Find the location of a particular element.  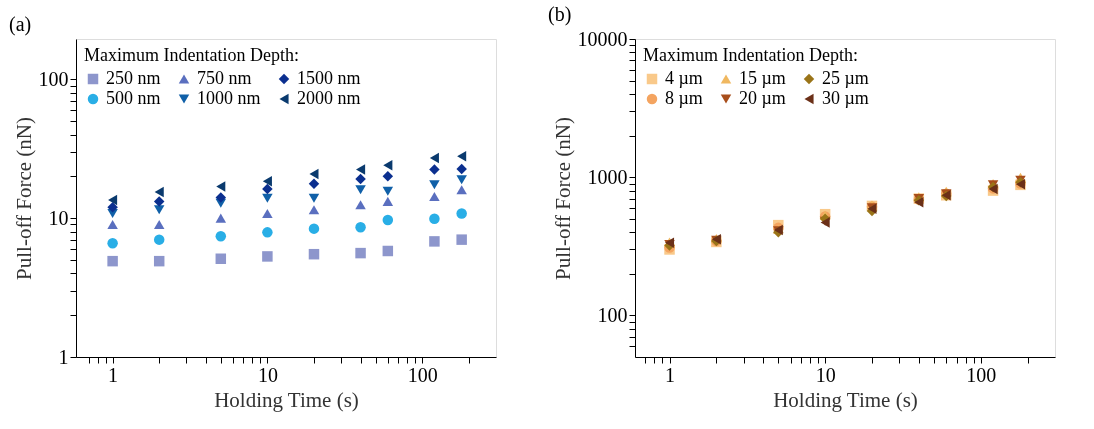

legend-label: 500 nm is located at coordinates (133, 98).